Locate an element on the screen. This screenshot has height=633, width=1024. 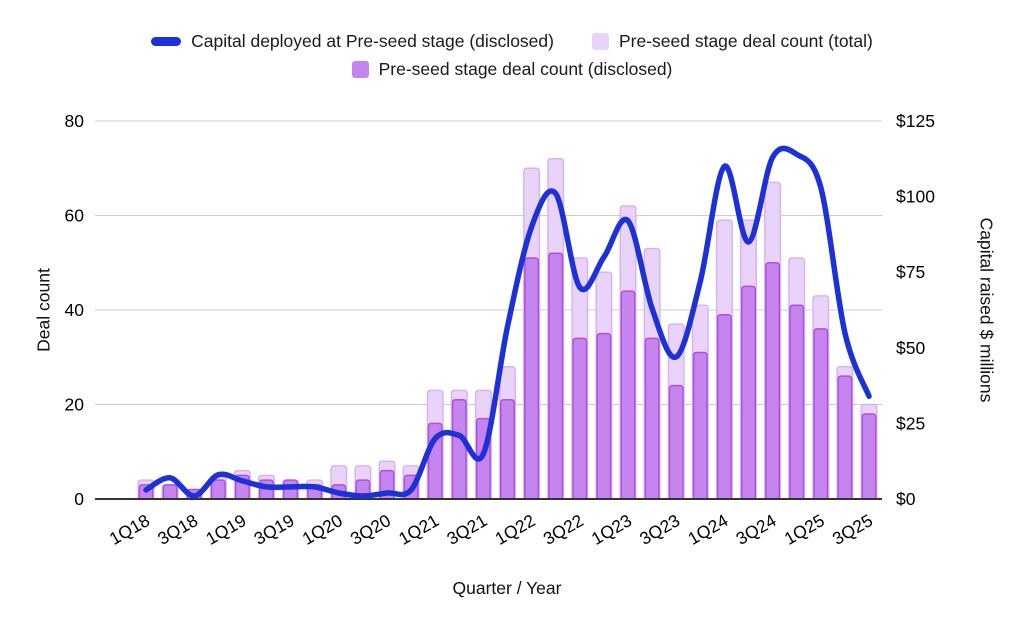
y-axis-title-right: Capital raised $ millions is located at coordinates (986, 310).